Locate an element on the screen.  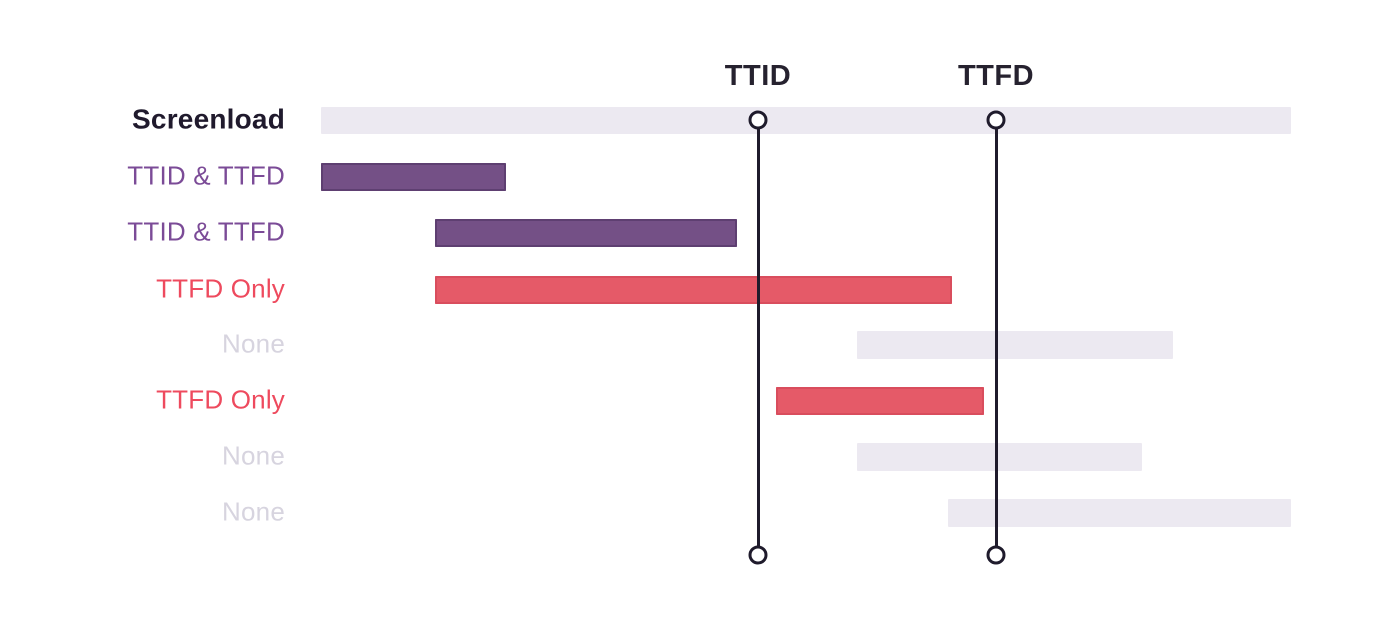
row-4-bar-ttfd_only is located at coordinates (693, 290).